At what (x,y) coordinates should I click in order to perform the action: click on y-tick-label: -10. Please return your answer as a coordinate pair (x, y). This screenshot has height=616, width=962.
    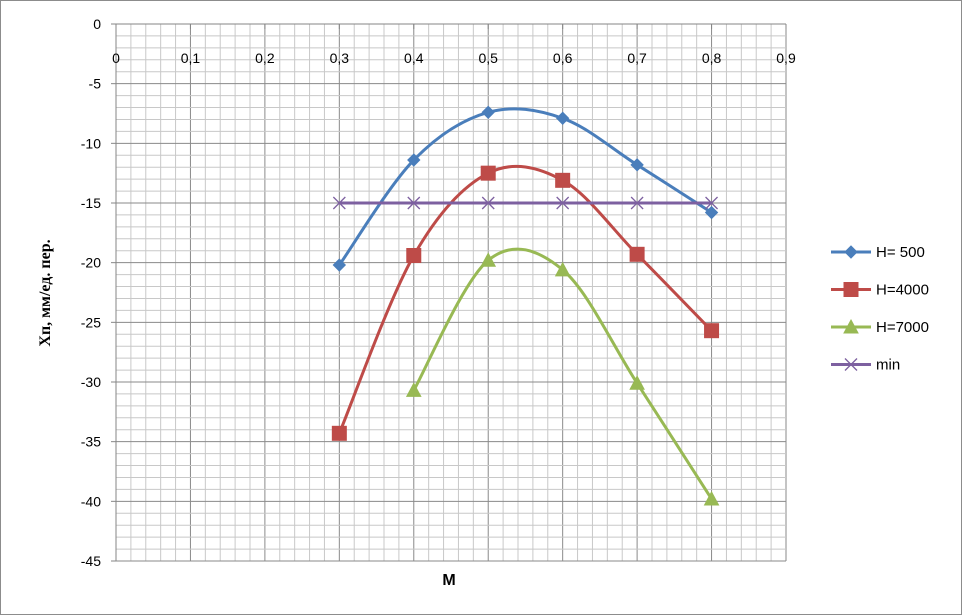
    Looking at the image, I should click on (91, 143).